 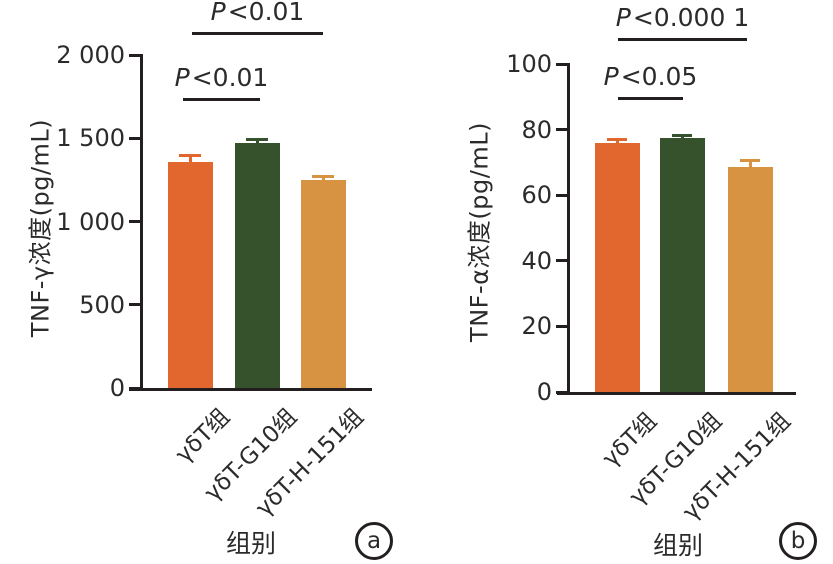 I want to click on significance-label: P<0.000 1, so click(x=682, y=17).